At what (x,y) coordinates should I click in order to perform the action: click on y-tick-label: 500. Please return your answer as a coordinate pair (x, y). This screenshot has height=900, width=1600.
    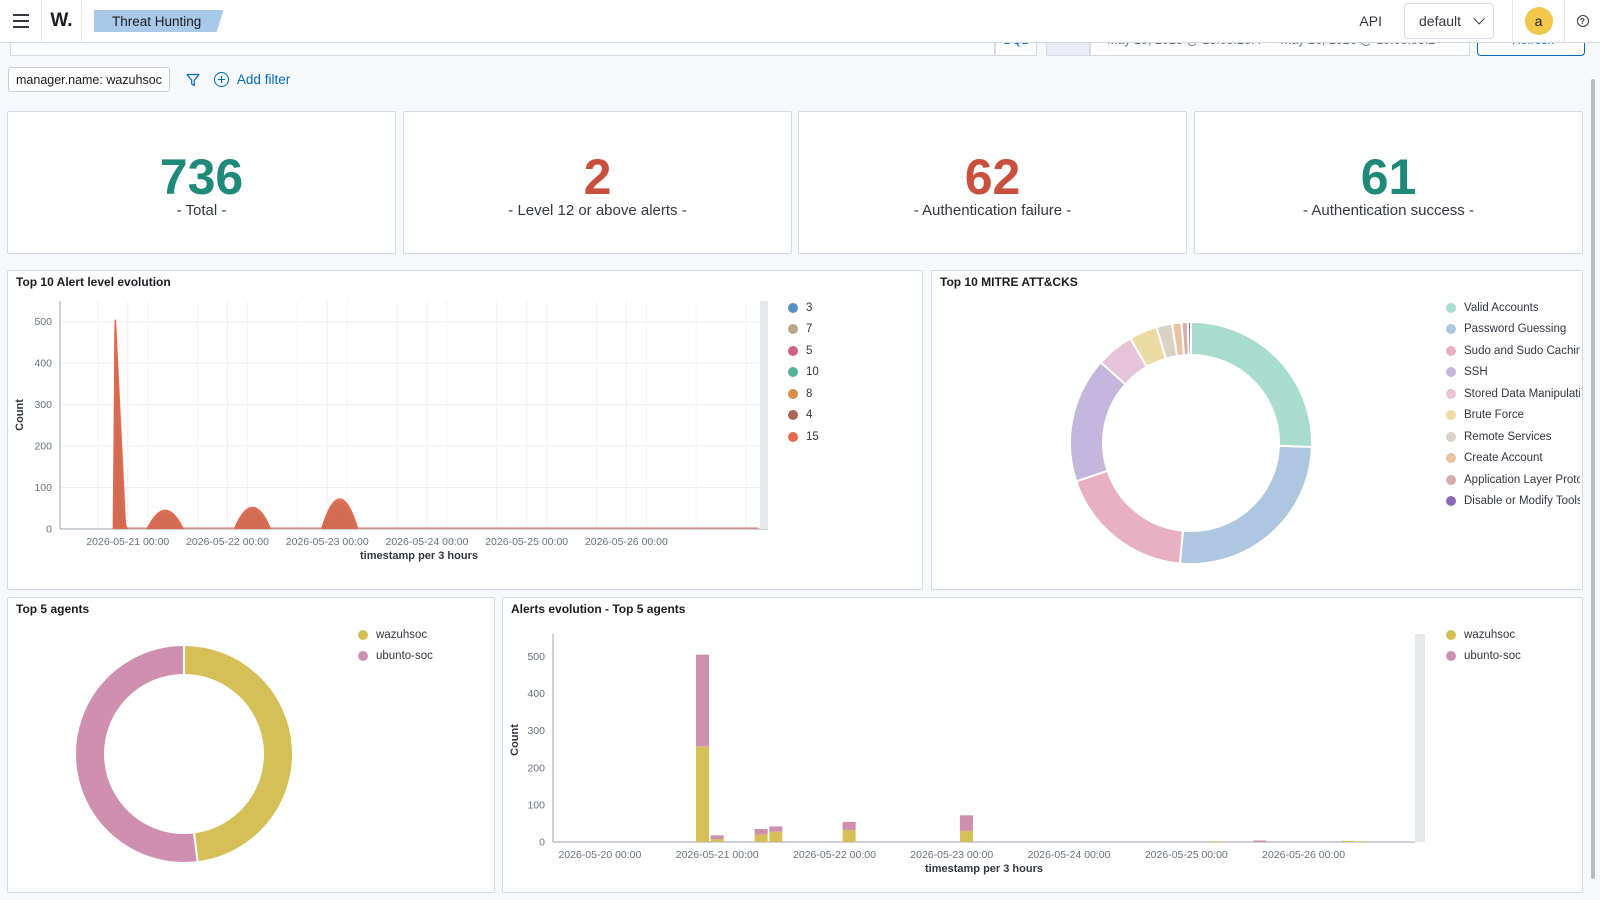
    Looking at the image, I should click on (43, 322).